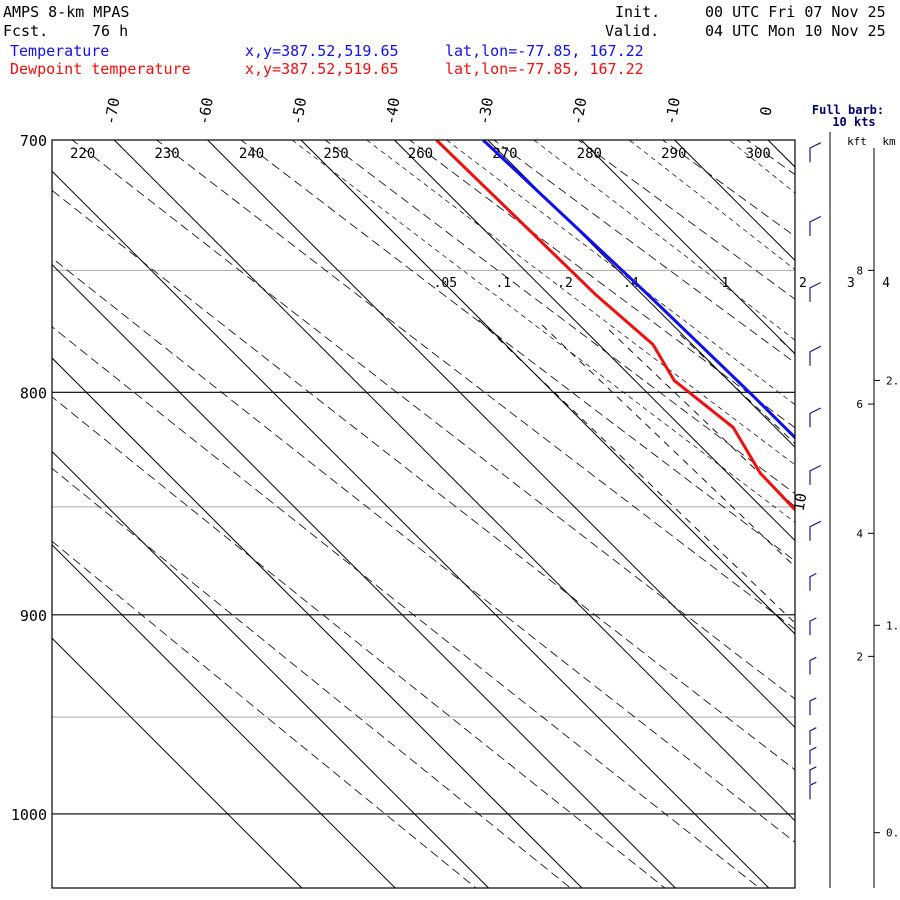 The width and height of the screenshot is (900, 900). I want to click on km-tick-label: 0., so click(892, 833).